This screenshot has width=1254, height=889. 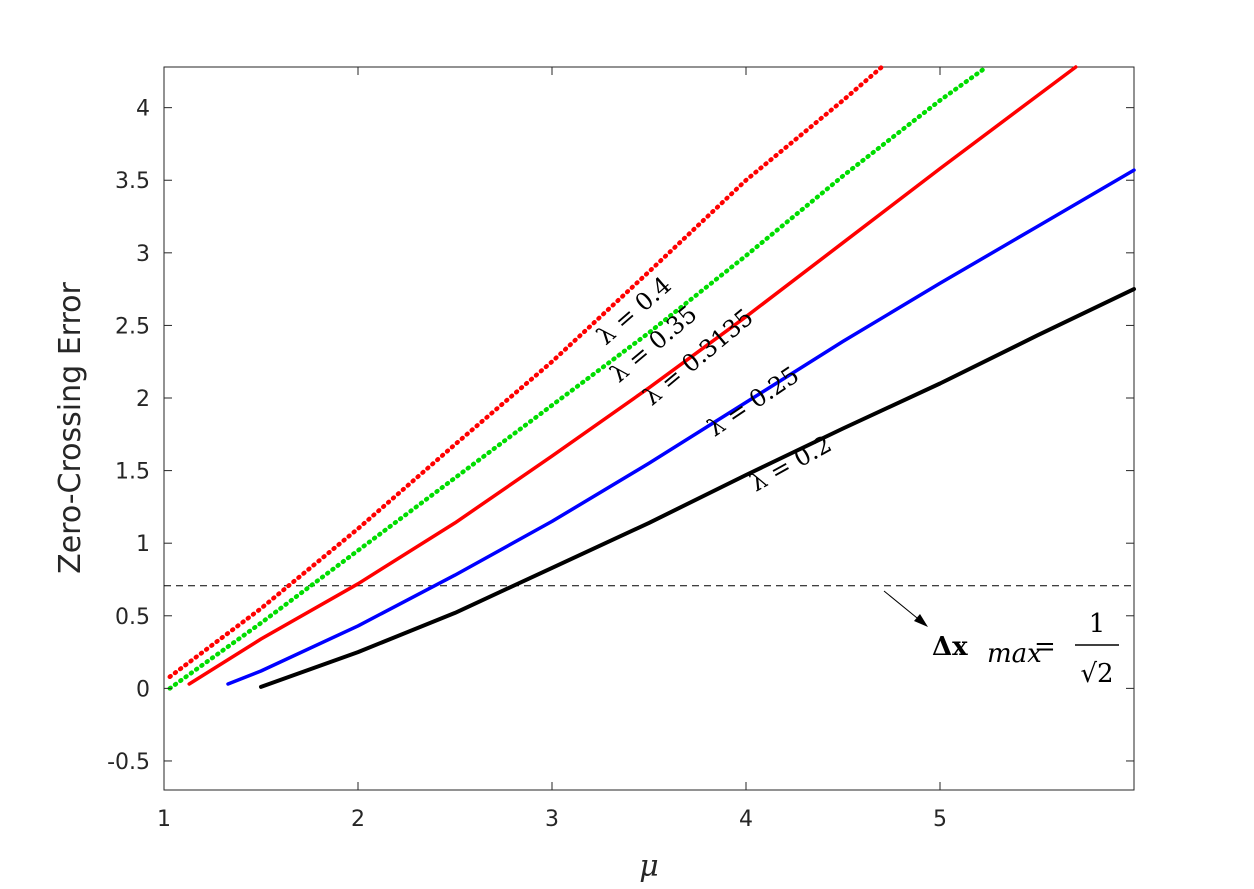 I want to click on annotation-denominator: √2, so click(x=1096, y=674).